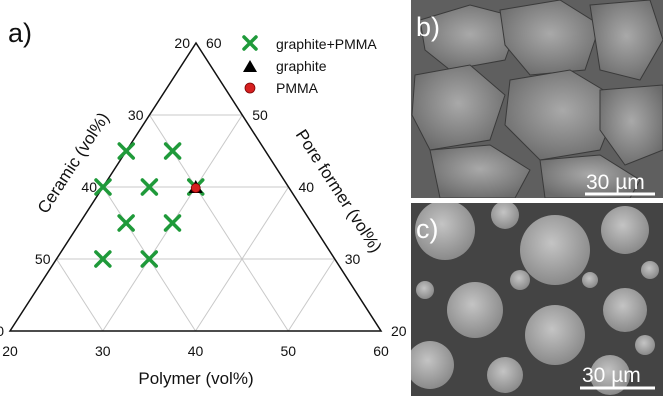 This screenshot has width=663, height=396. I want to click on tick-polymer: 40, so click(196, 351).